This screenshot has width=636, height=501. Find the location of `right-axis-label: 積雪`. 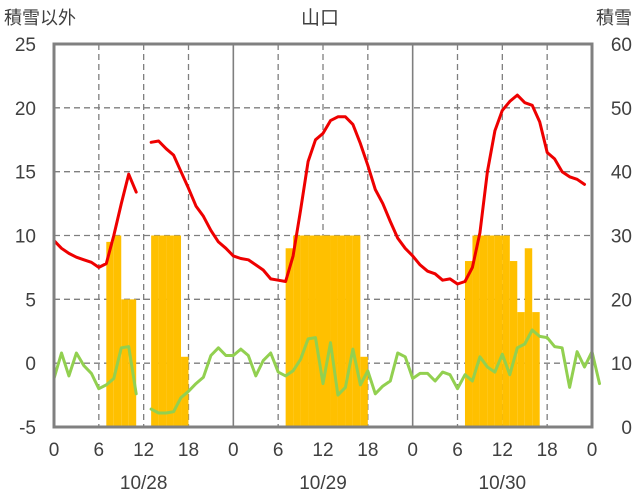

right-axis-label: 積雪 is located at coordinates (614, 18).